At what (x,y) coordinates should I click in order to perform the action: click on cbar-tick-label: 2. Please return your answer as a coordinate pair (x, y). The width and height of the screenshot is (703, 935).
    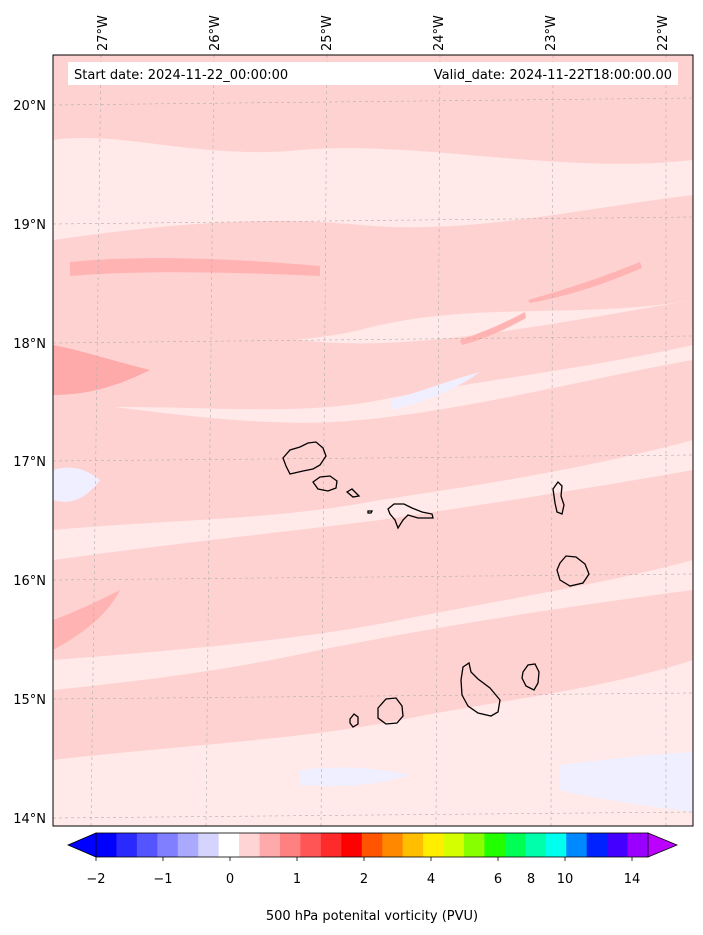
    Looking at the image, I should click on (364, 879).